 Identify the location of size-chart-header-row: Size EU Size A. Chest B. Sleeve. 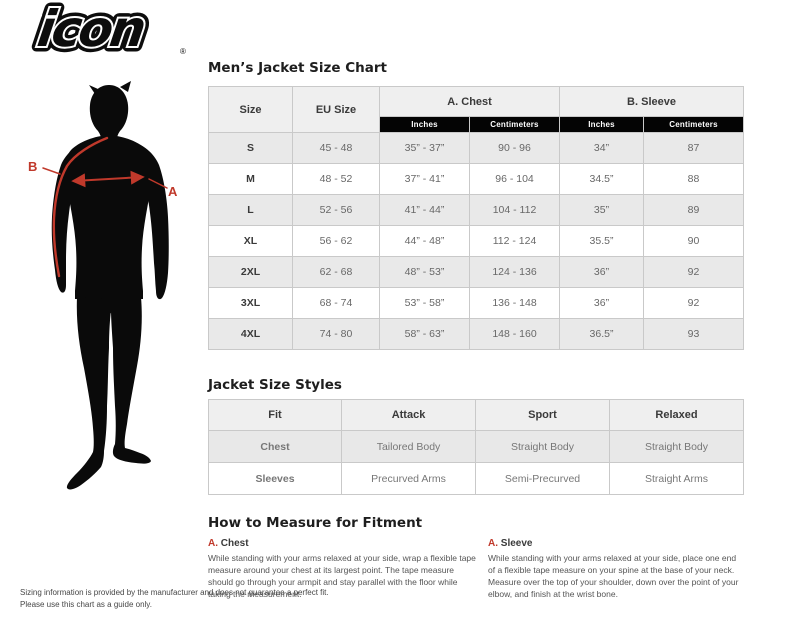
(476, 109).